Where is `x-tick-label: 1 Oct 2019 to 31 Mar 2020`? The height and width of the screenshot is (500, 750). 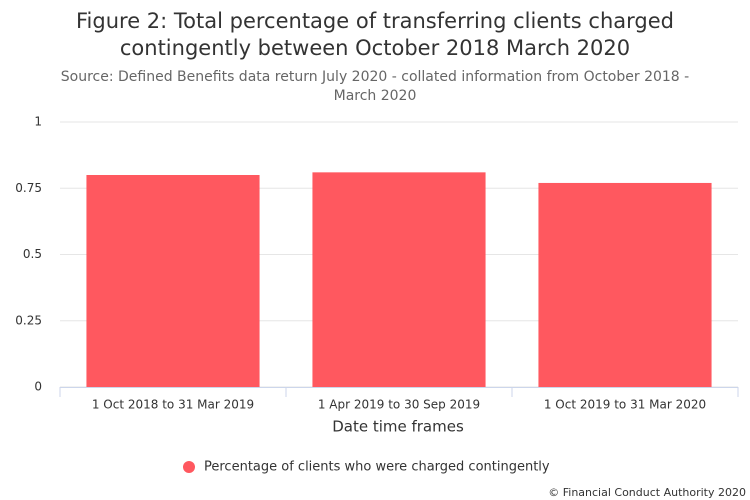 x-tick-label: 1 Oct 2019 to 31 Mar 2020 is located at coordinates (625, 405).